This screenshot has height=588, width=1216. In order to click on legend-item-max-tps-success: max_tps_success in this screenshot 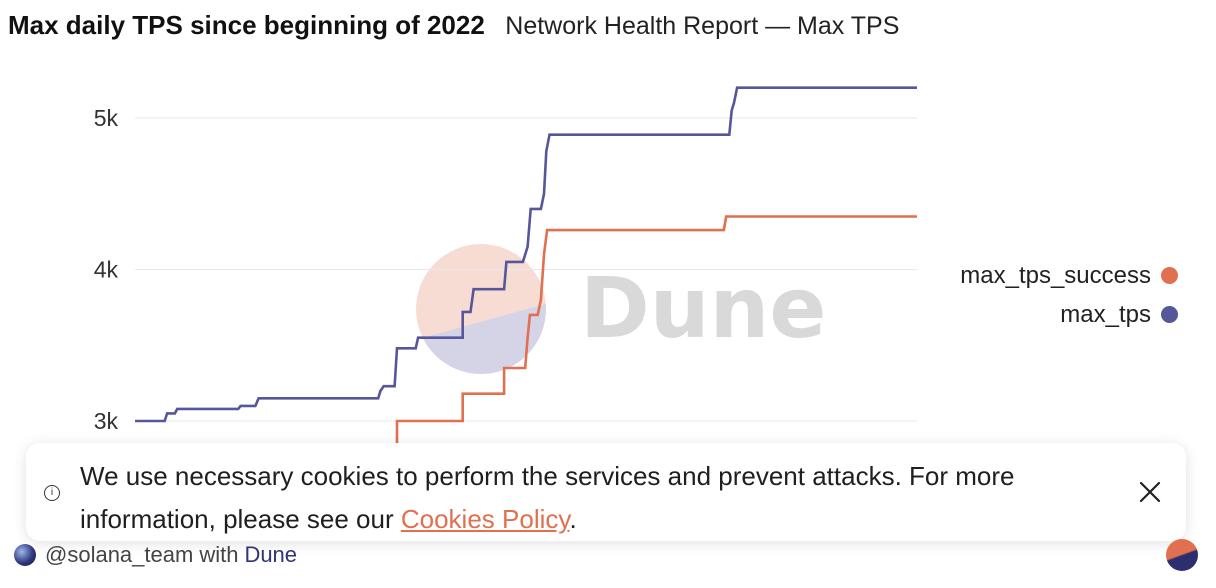, I will do `click(1069, 275)`.